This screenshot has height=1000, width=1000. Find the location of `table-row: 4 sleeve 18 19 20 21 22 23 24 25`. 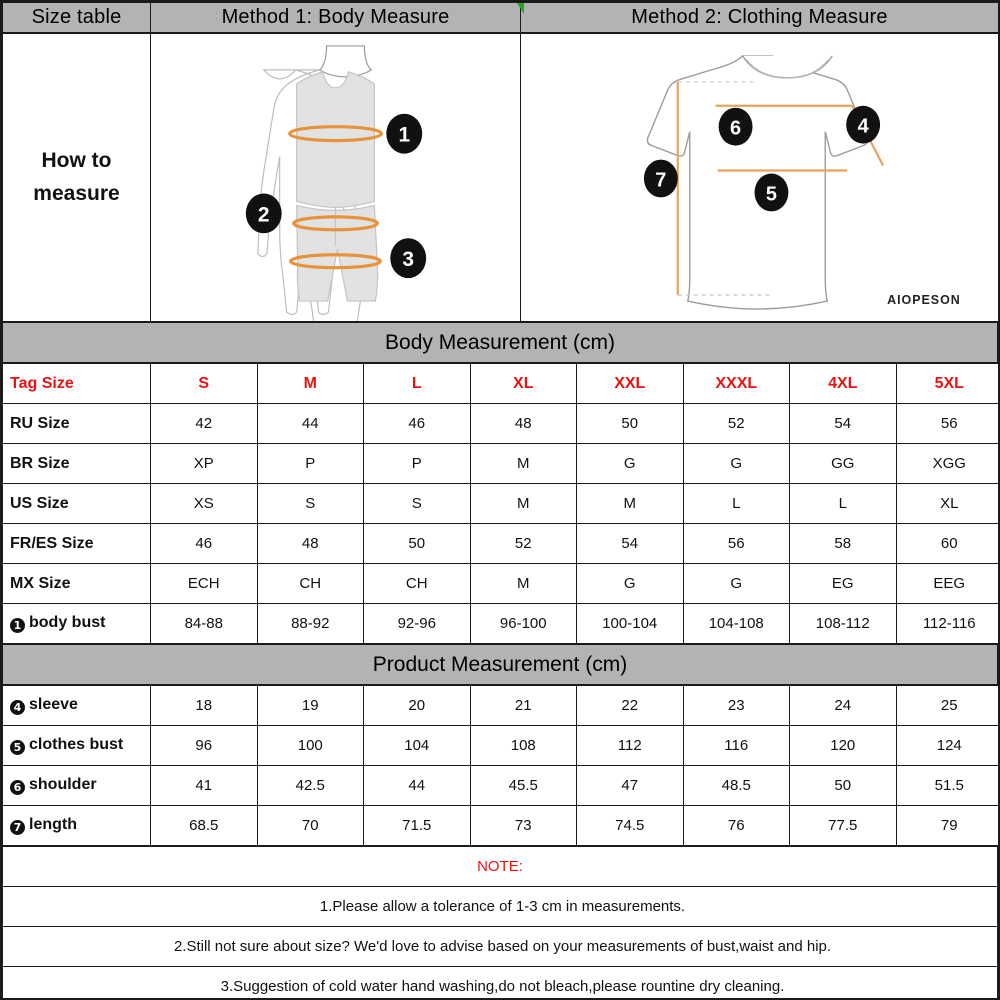

table-row: 4 sleeve 18 19 20 21 22 23 24 25 is located at coordinates (501, 705).